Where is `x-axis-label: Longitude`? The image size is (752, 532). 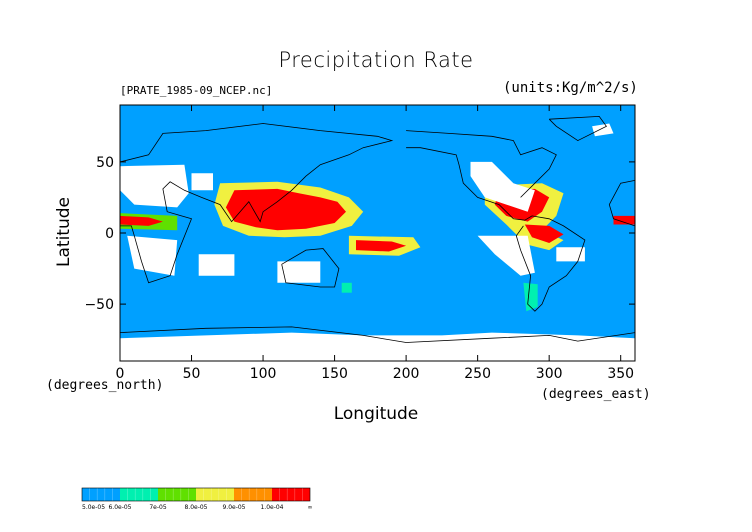
x-axis-label: Longitude is located at coordinates (376, 414).